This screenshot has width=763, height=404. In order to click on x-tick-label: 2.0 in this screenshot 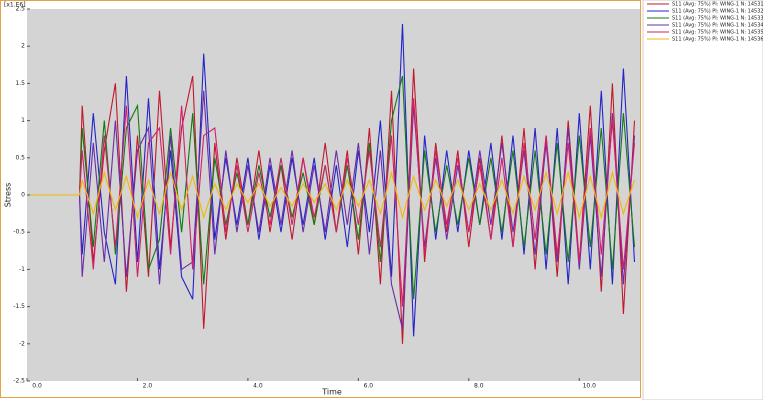, I will do `click(148, 386)`.